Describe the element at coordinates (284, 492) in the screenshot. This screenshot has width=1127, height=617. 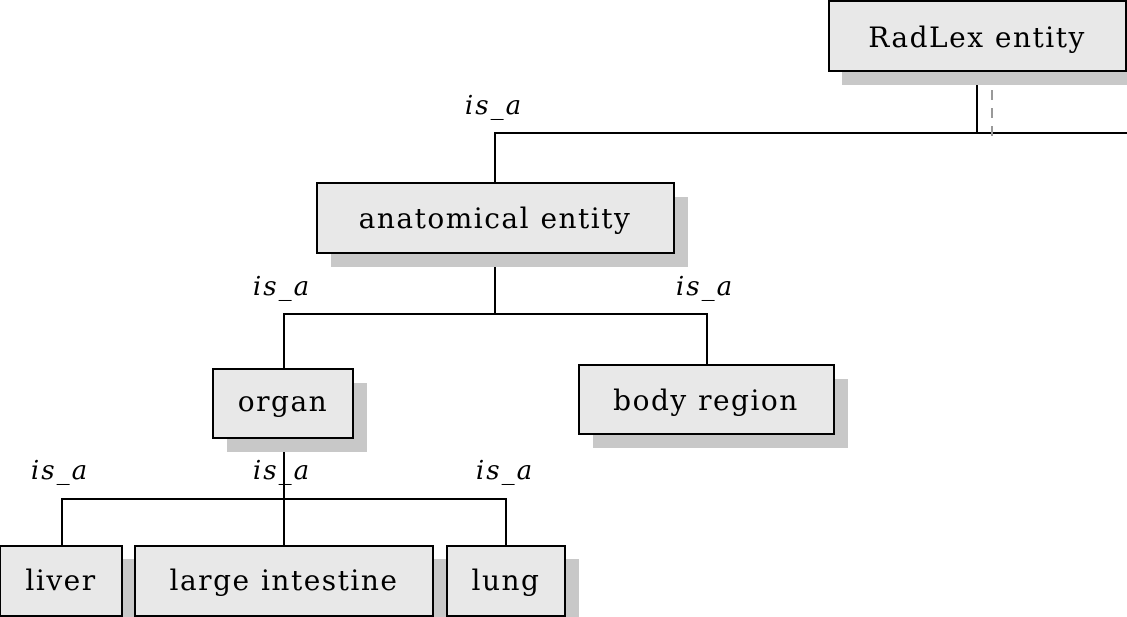
I see `edge-children-to-organ` at that location.